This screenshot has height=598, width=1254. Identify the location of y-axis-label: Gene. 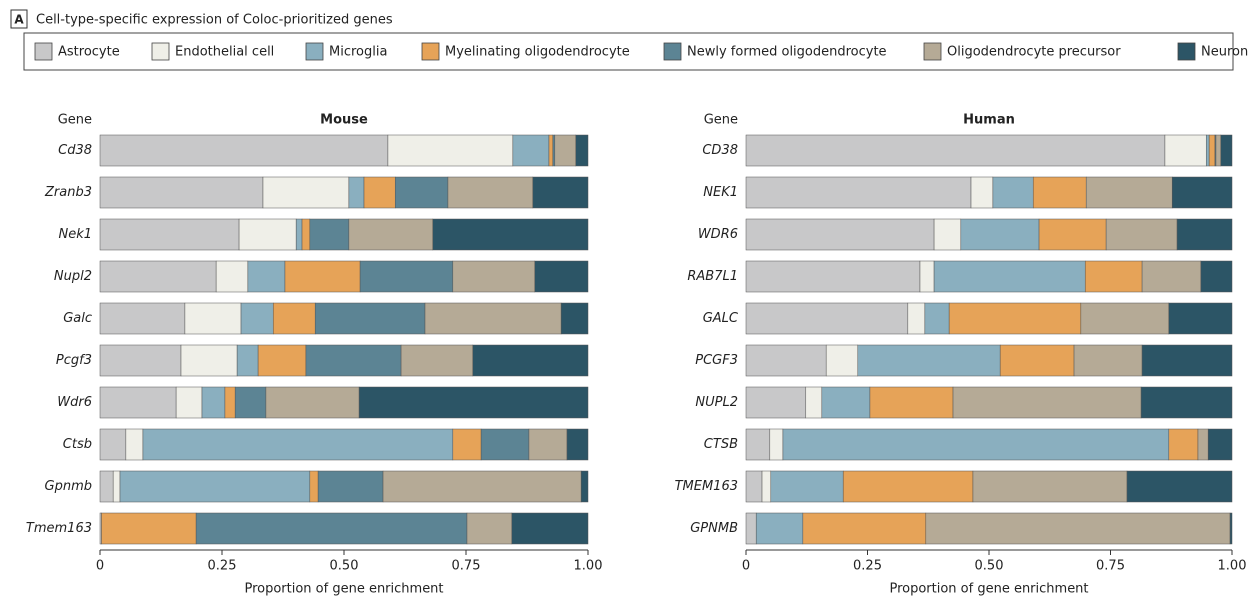
(721, 120).